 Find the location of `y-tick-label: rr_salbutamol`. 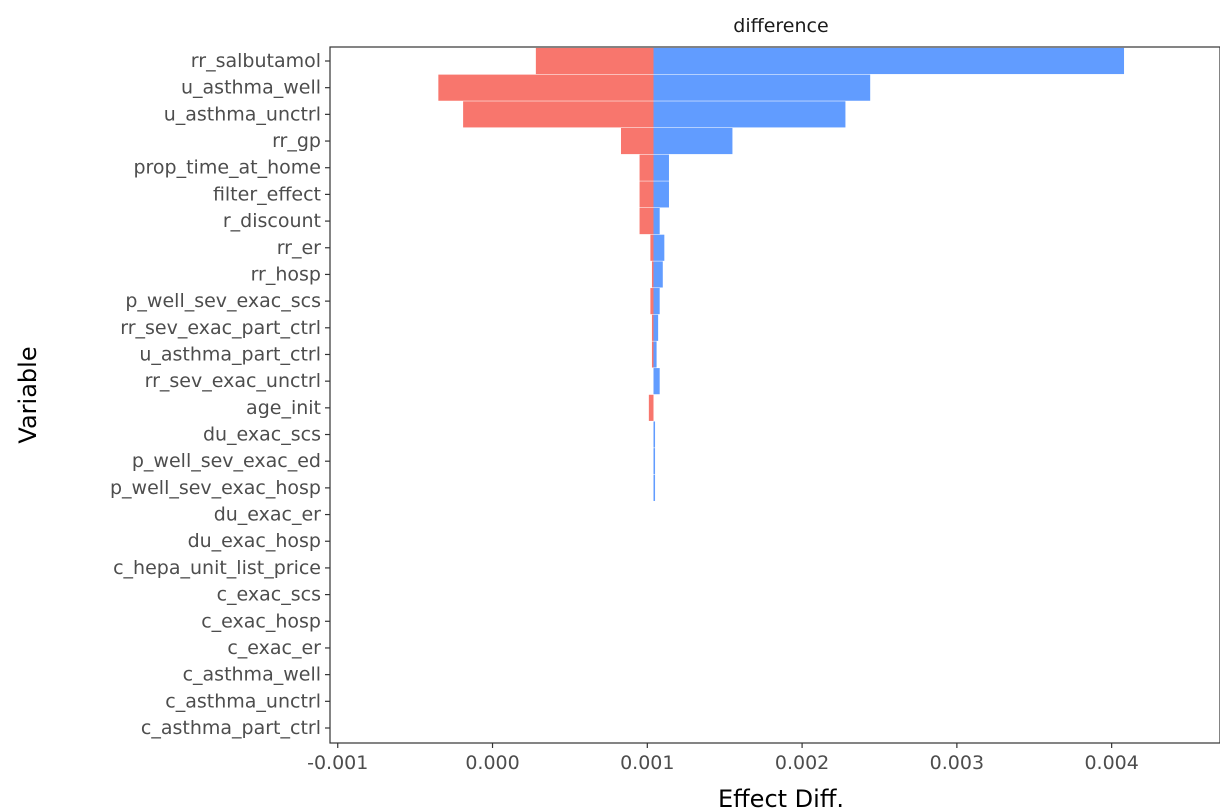

y-tick-label: rr_salbutamol is located at coordinates (256, 61).